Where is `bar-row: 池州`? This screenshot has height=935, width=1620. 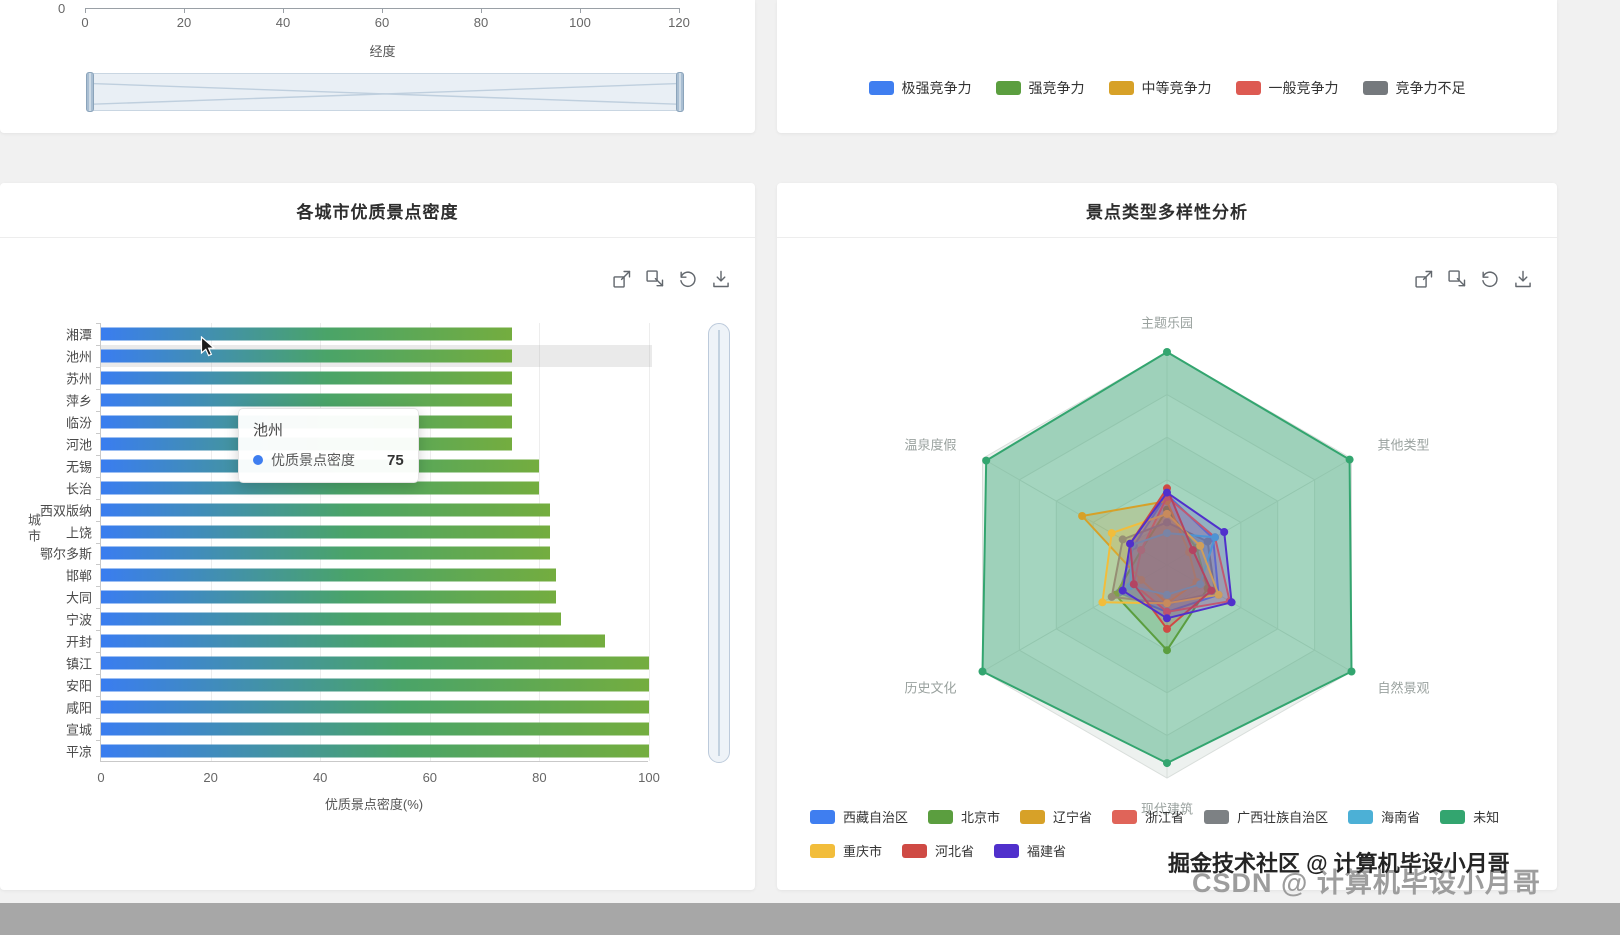
bar-row: 池州 is located at coordinates (357, 355).